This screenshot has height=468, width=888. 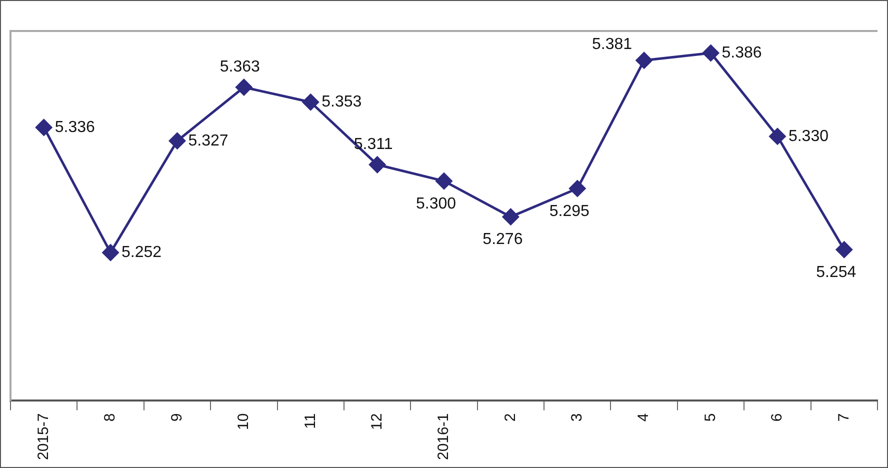 I want to click on x-tick-label: 5, so click(x=710, y=417).